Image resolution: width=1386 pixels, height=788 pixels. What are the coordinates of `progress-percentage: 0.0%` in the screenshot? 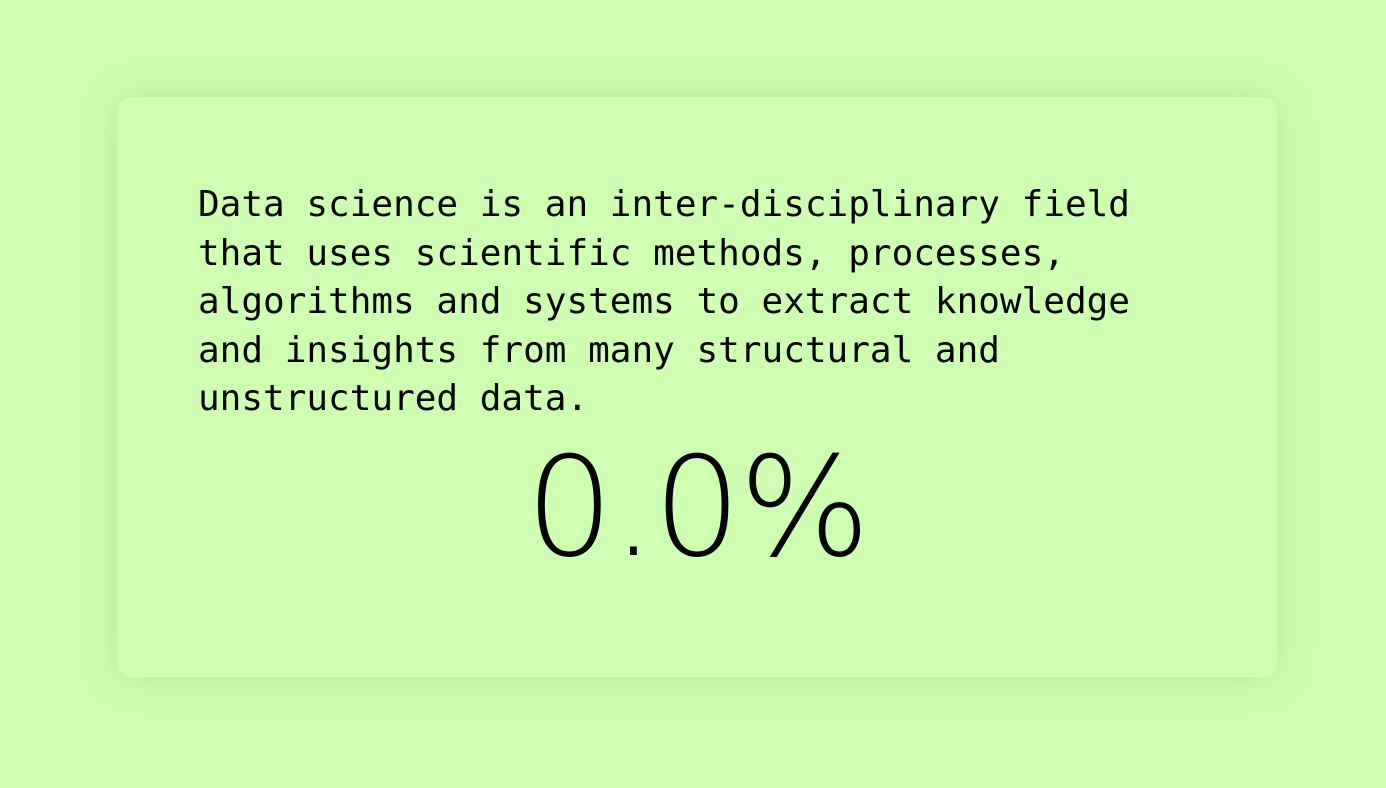 It's located at (698, 507).